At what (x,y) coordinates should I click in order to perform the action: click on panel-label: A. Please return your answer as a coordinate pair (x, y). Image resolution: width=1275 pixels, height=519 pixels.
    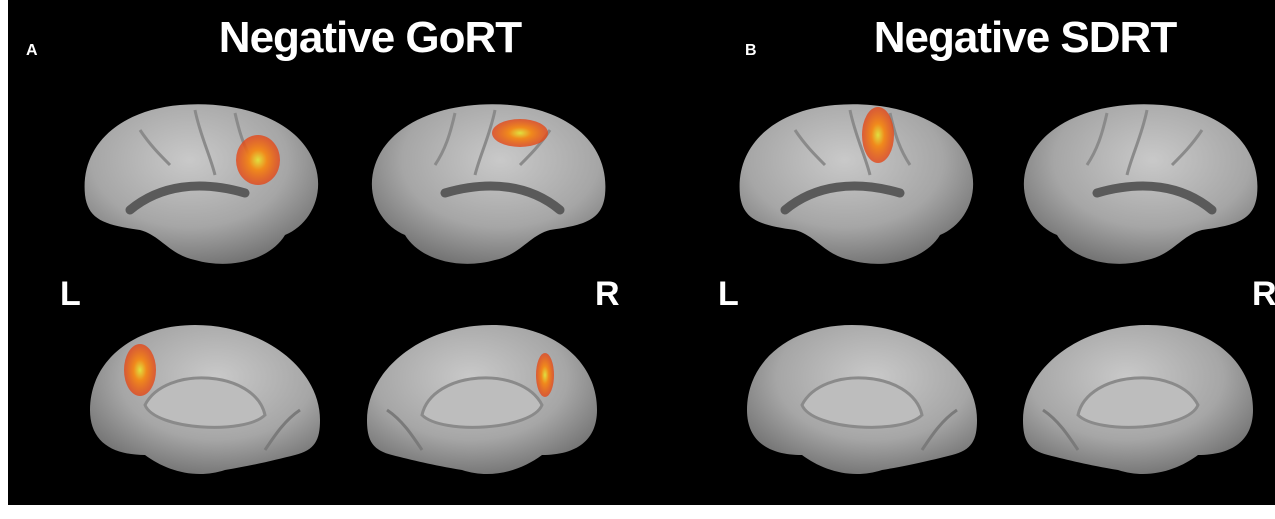
    Looking at the image, I should click on (32, 50).